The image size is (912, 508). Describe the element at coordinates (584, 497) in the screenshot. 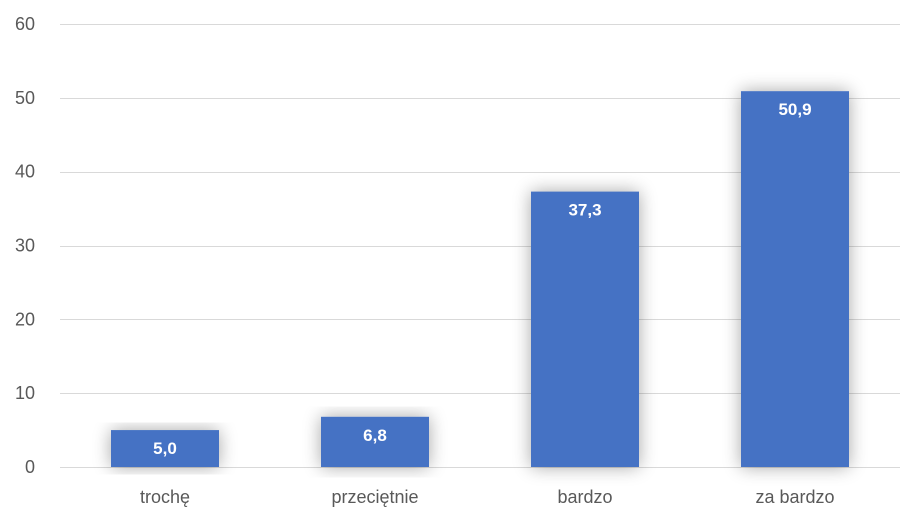

I see `category-label: bardzo` at that location.